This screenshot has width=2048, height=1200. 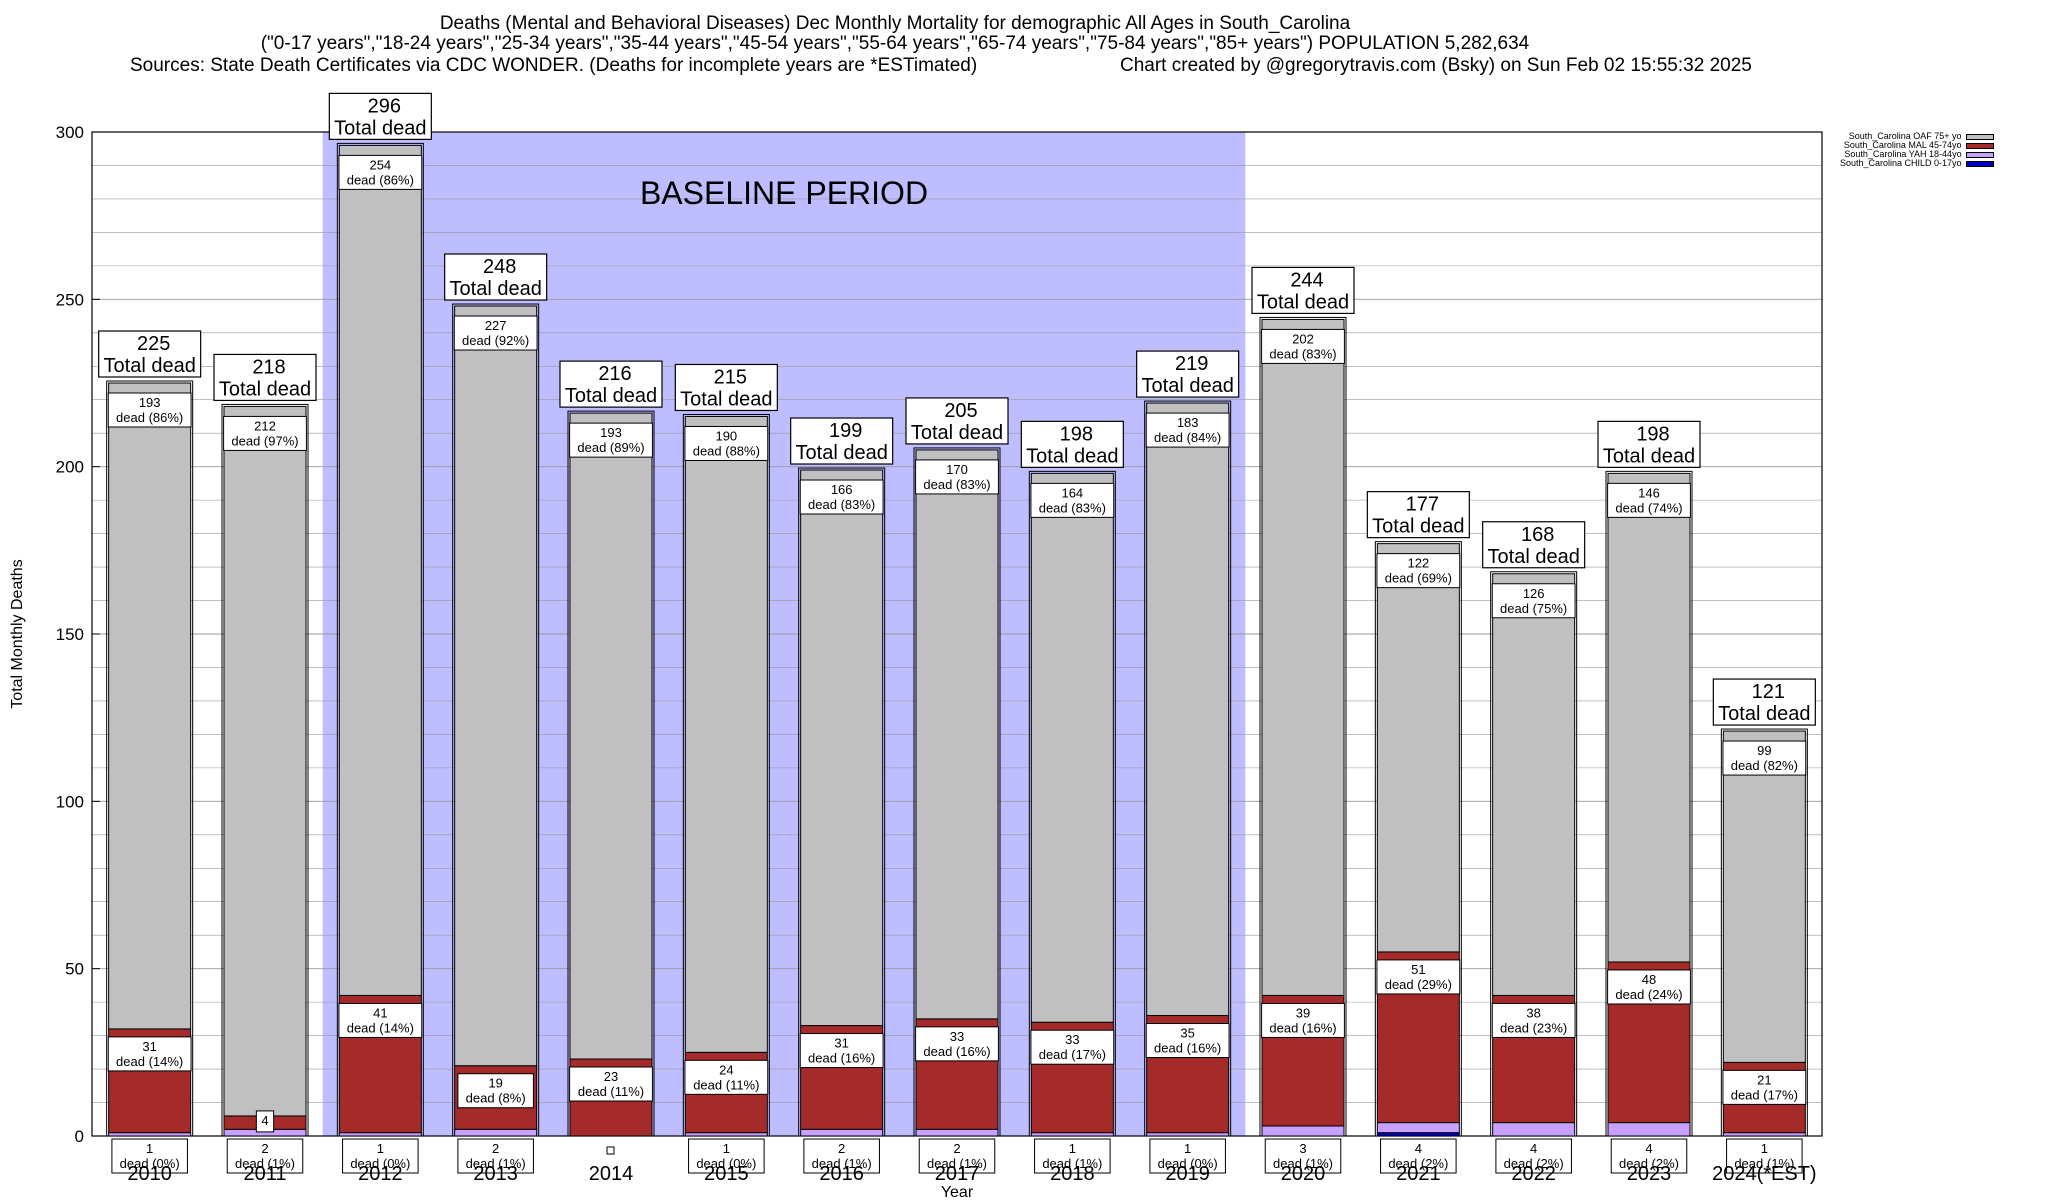 I want to click on oaf-label-value: 126, so click(x=1534, y=593).